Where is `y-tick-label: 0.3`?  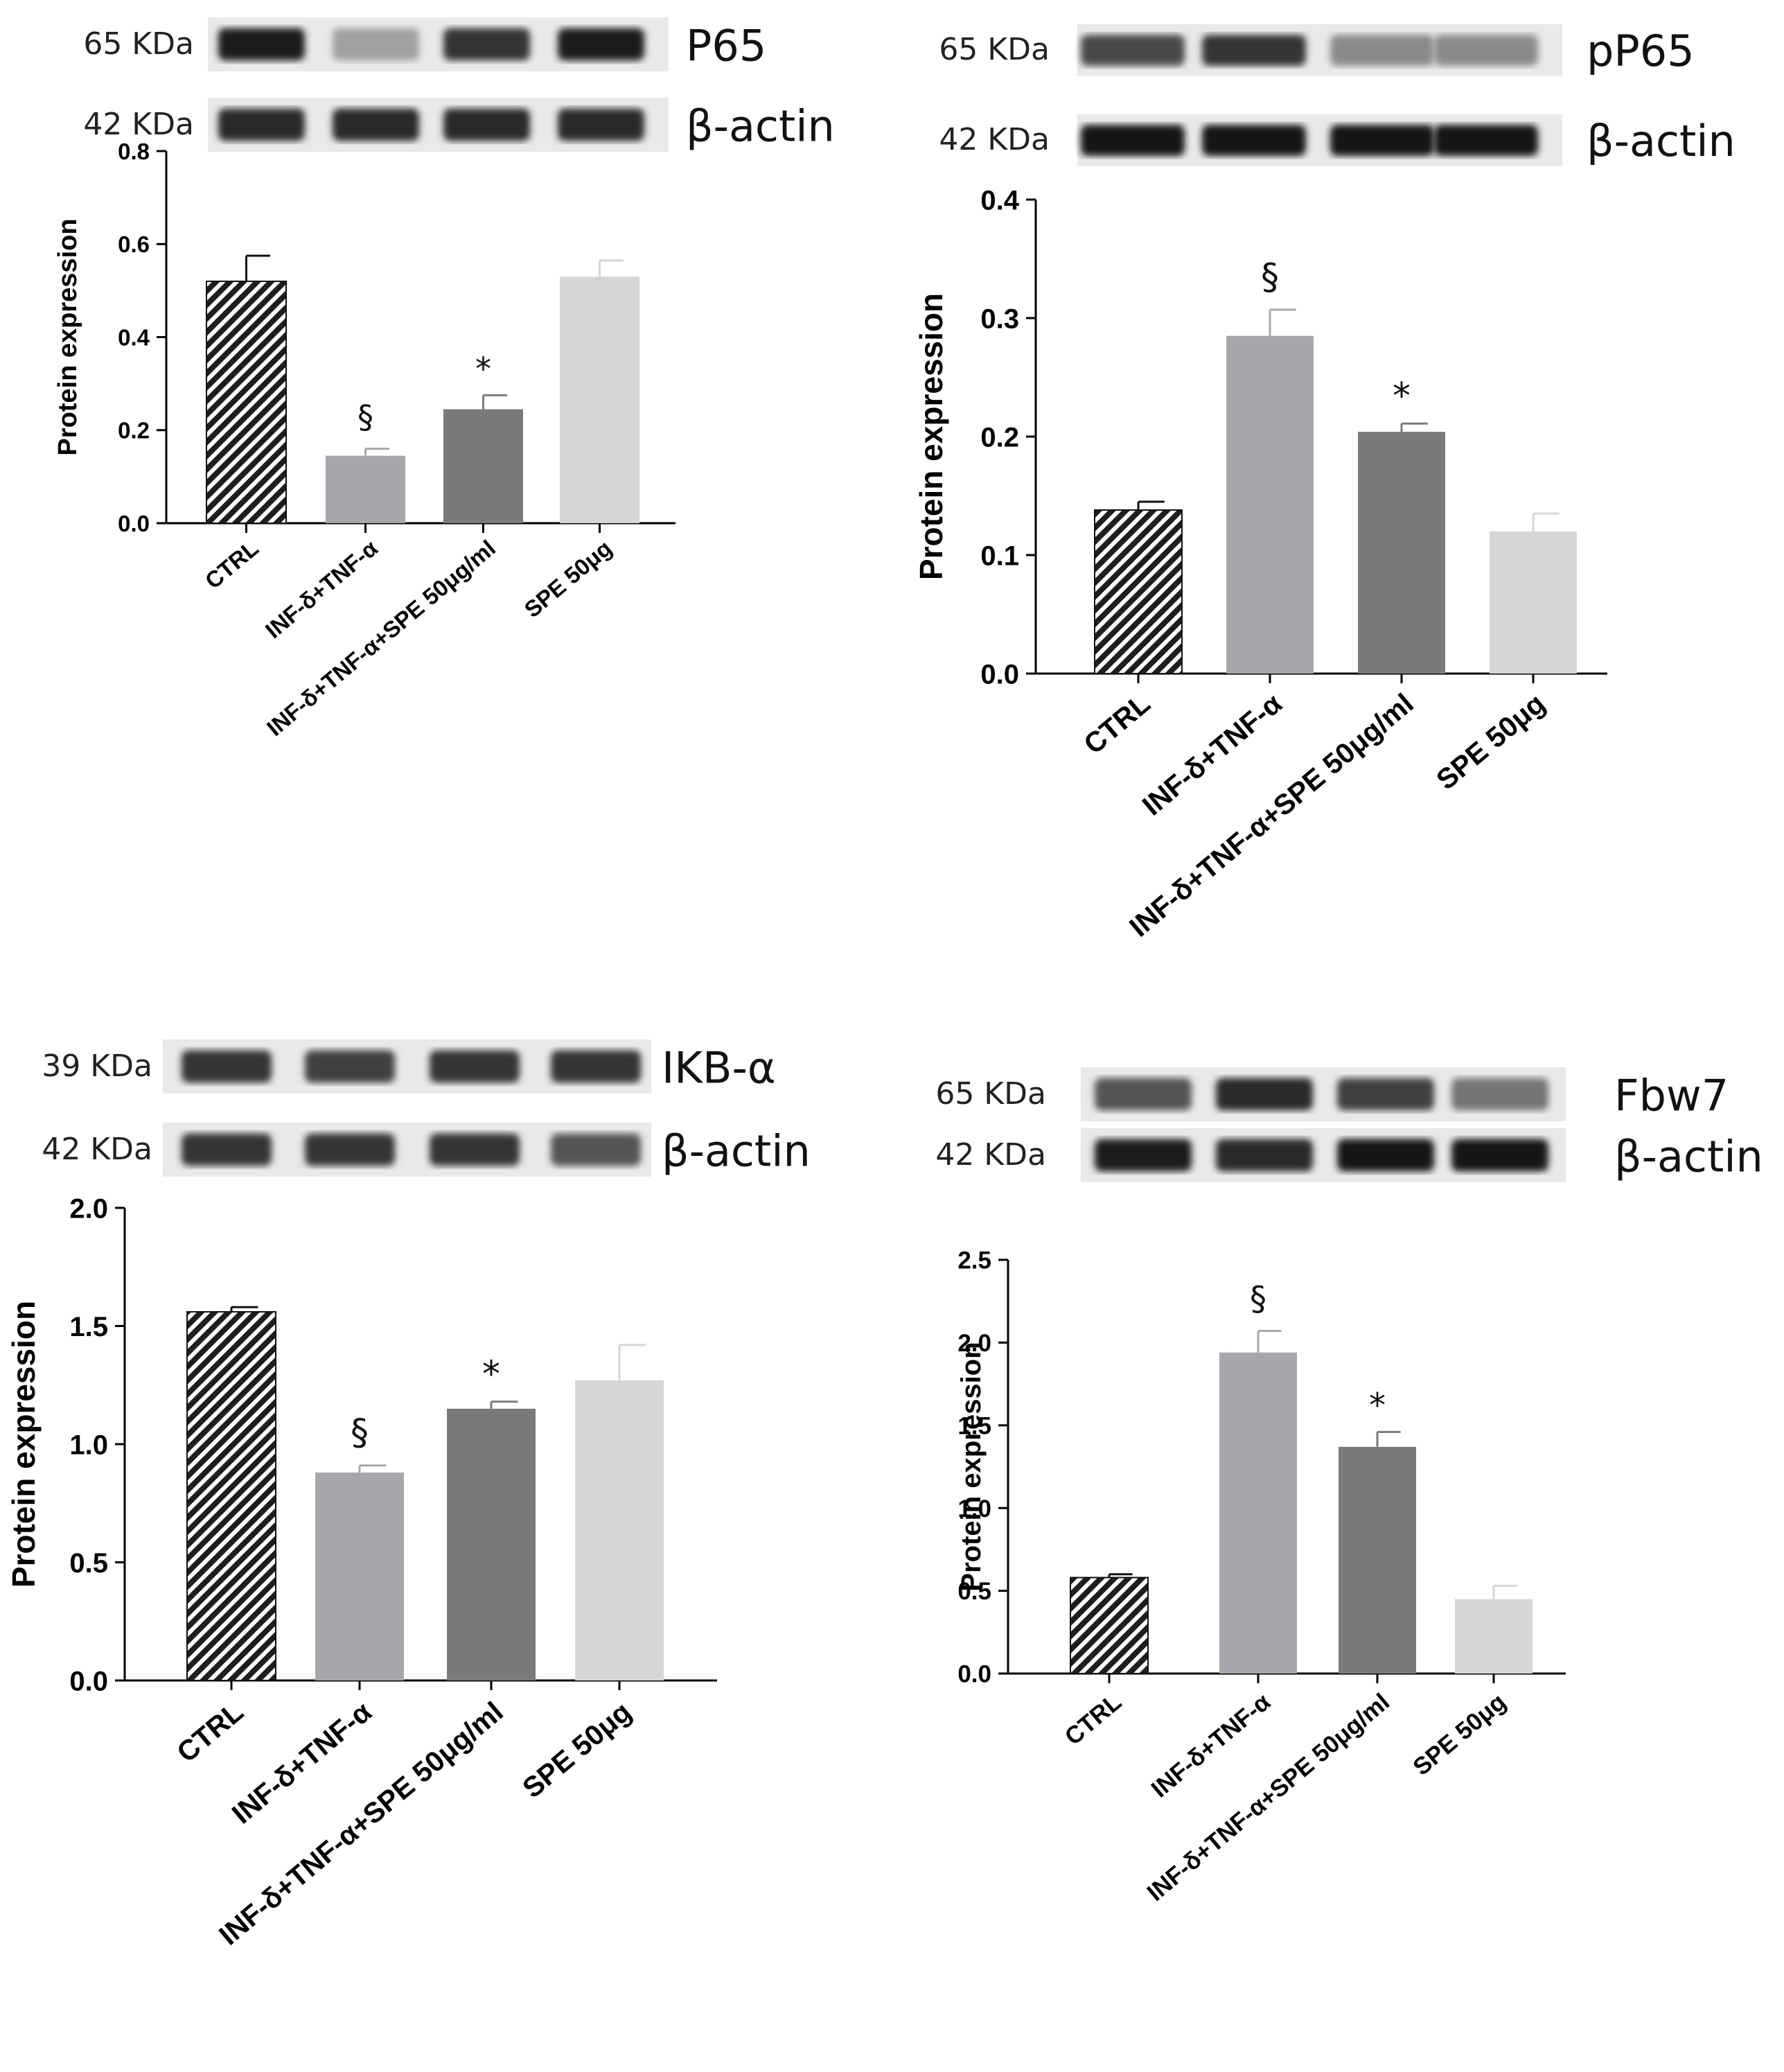 y-tick-label: 0.3 is located at coordinates (999, 319).